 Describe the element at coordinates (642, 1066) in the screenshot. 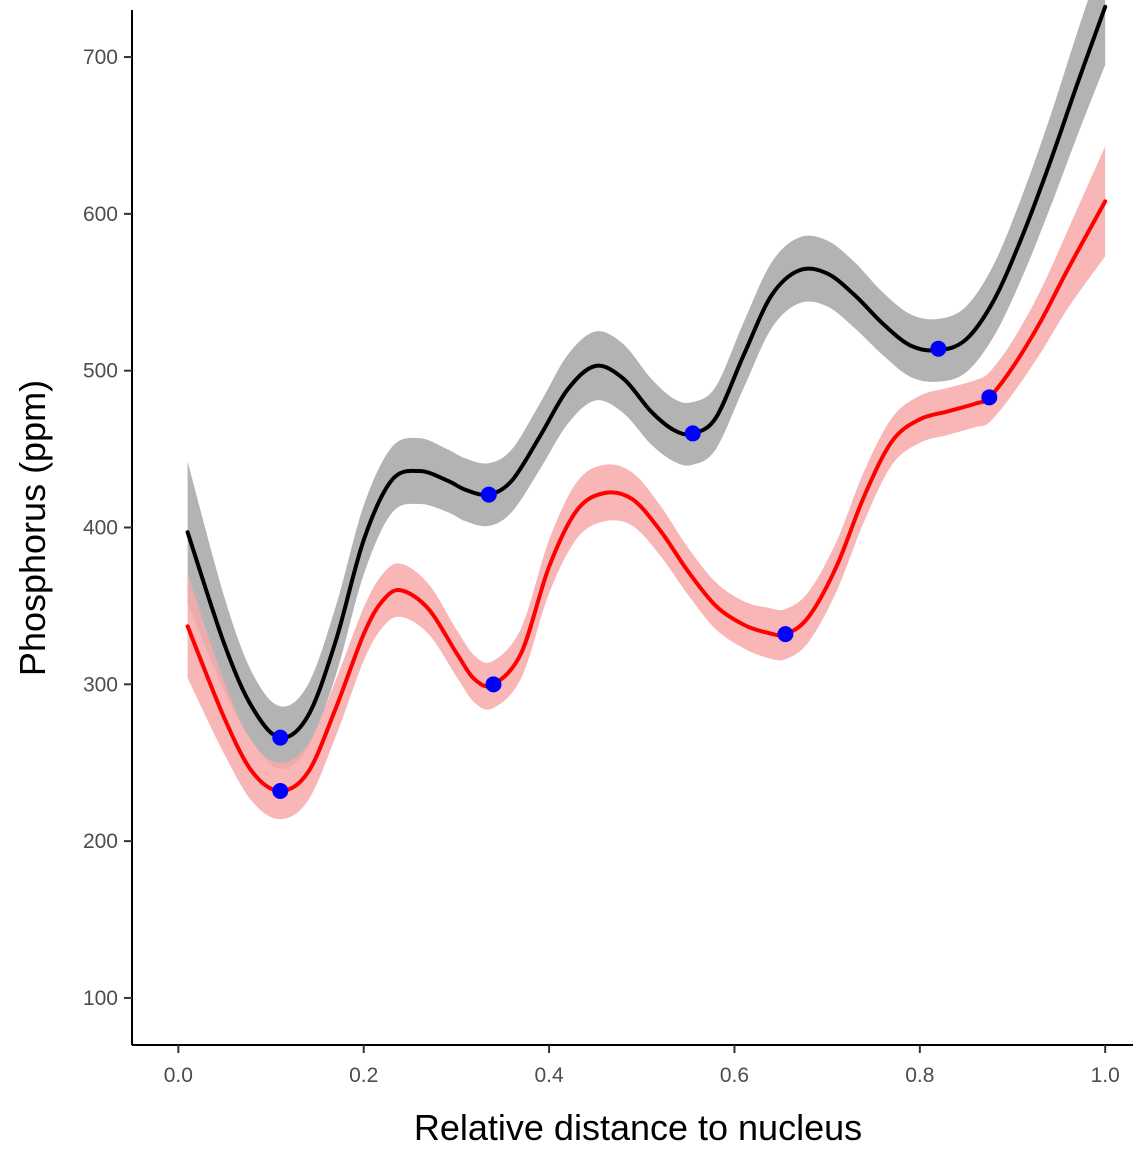

I see `x-ticks: 0.0 0.2 0.4 0.6 0.8 1.0` at that location.